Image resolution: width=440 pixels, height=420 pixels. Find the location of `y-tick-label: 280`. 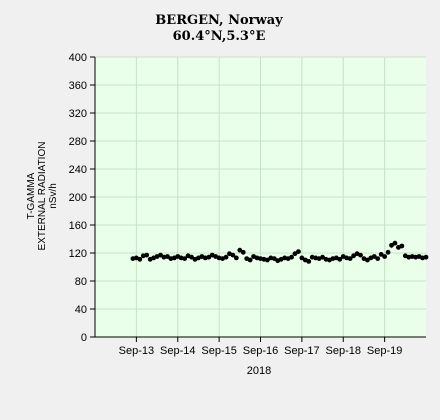

y-tick-label: 280 is located at coordinates (78, 142).